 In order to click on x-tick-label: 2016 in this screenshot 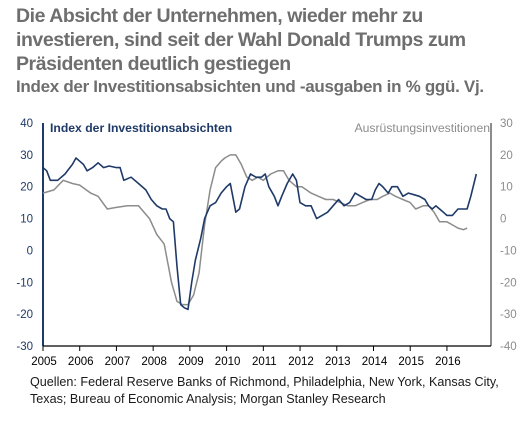, I will do `click(448, 362)`.